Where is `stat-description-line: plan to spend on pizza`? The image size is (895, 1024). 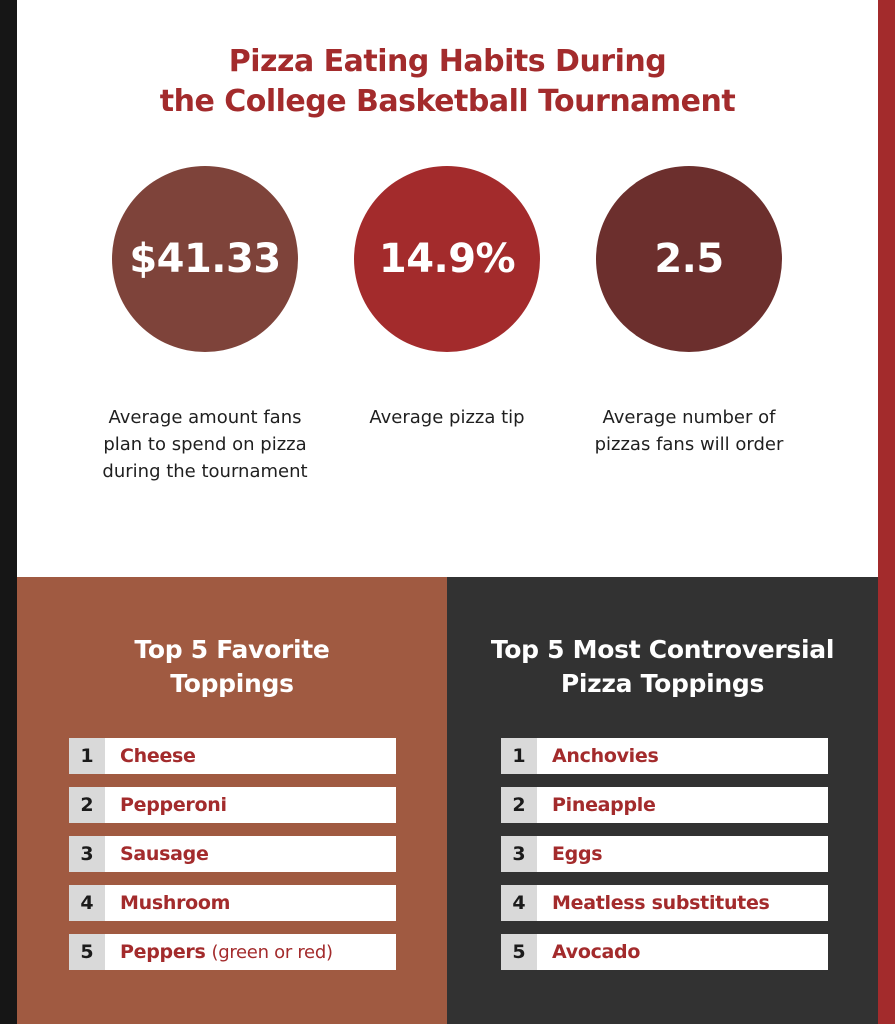
stat-description-line: plan to spend on pizza is located at coordinates (205, 444).